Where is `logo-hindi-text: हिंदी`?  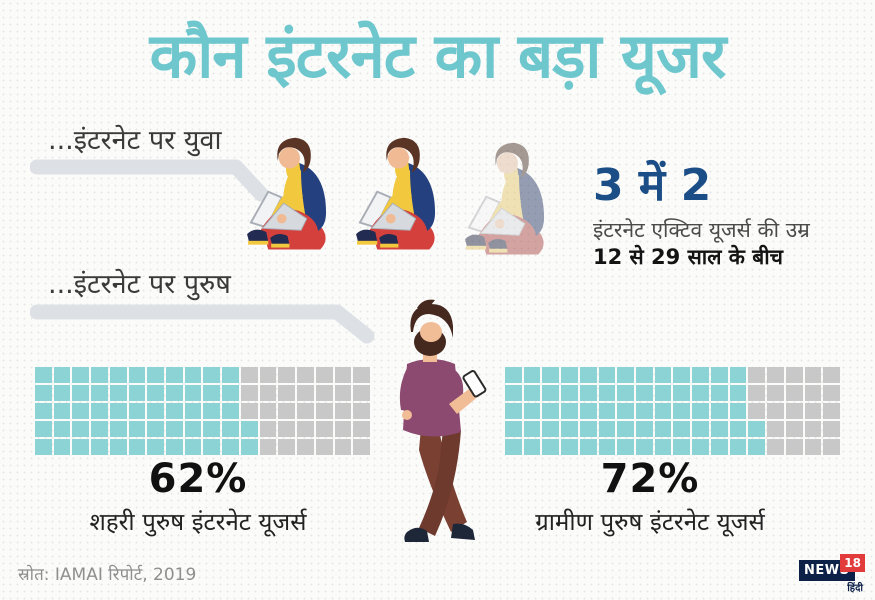 logo-hindi-text: हिंदी is located at coordinates (855, 588).